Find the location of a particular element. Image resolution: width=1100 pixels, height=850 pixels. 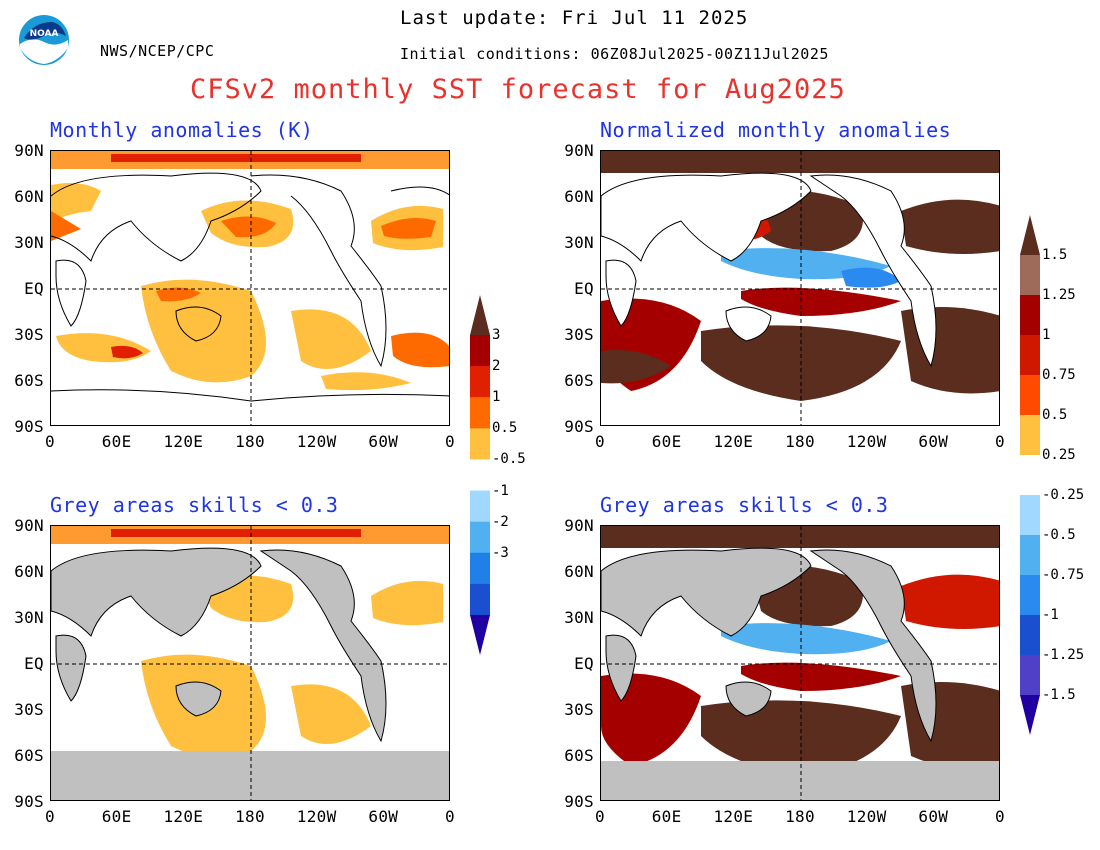

colorbar-label: -3 is located at coordinates (500, 552).